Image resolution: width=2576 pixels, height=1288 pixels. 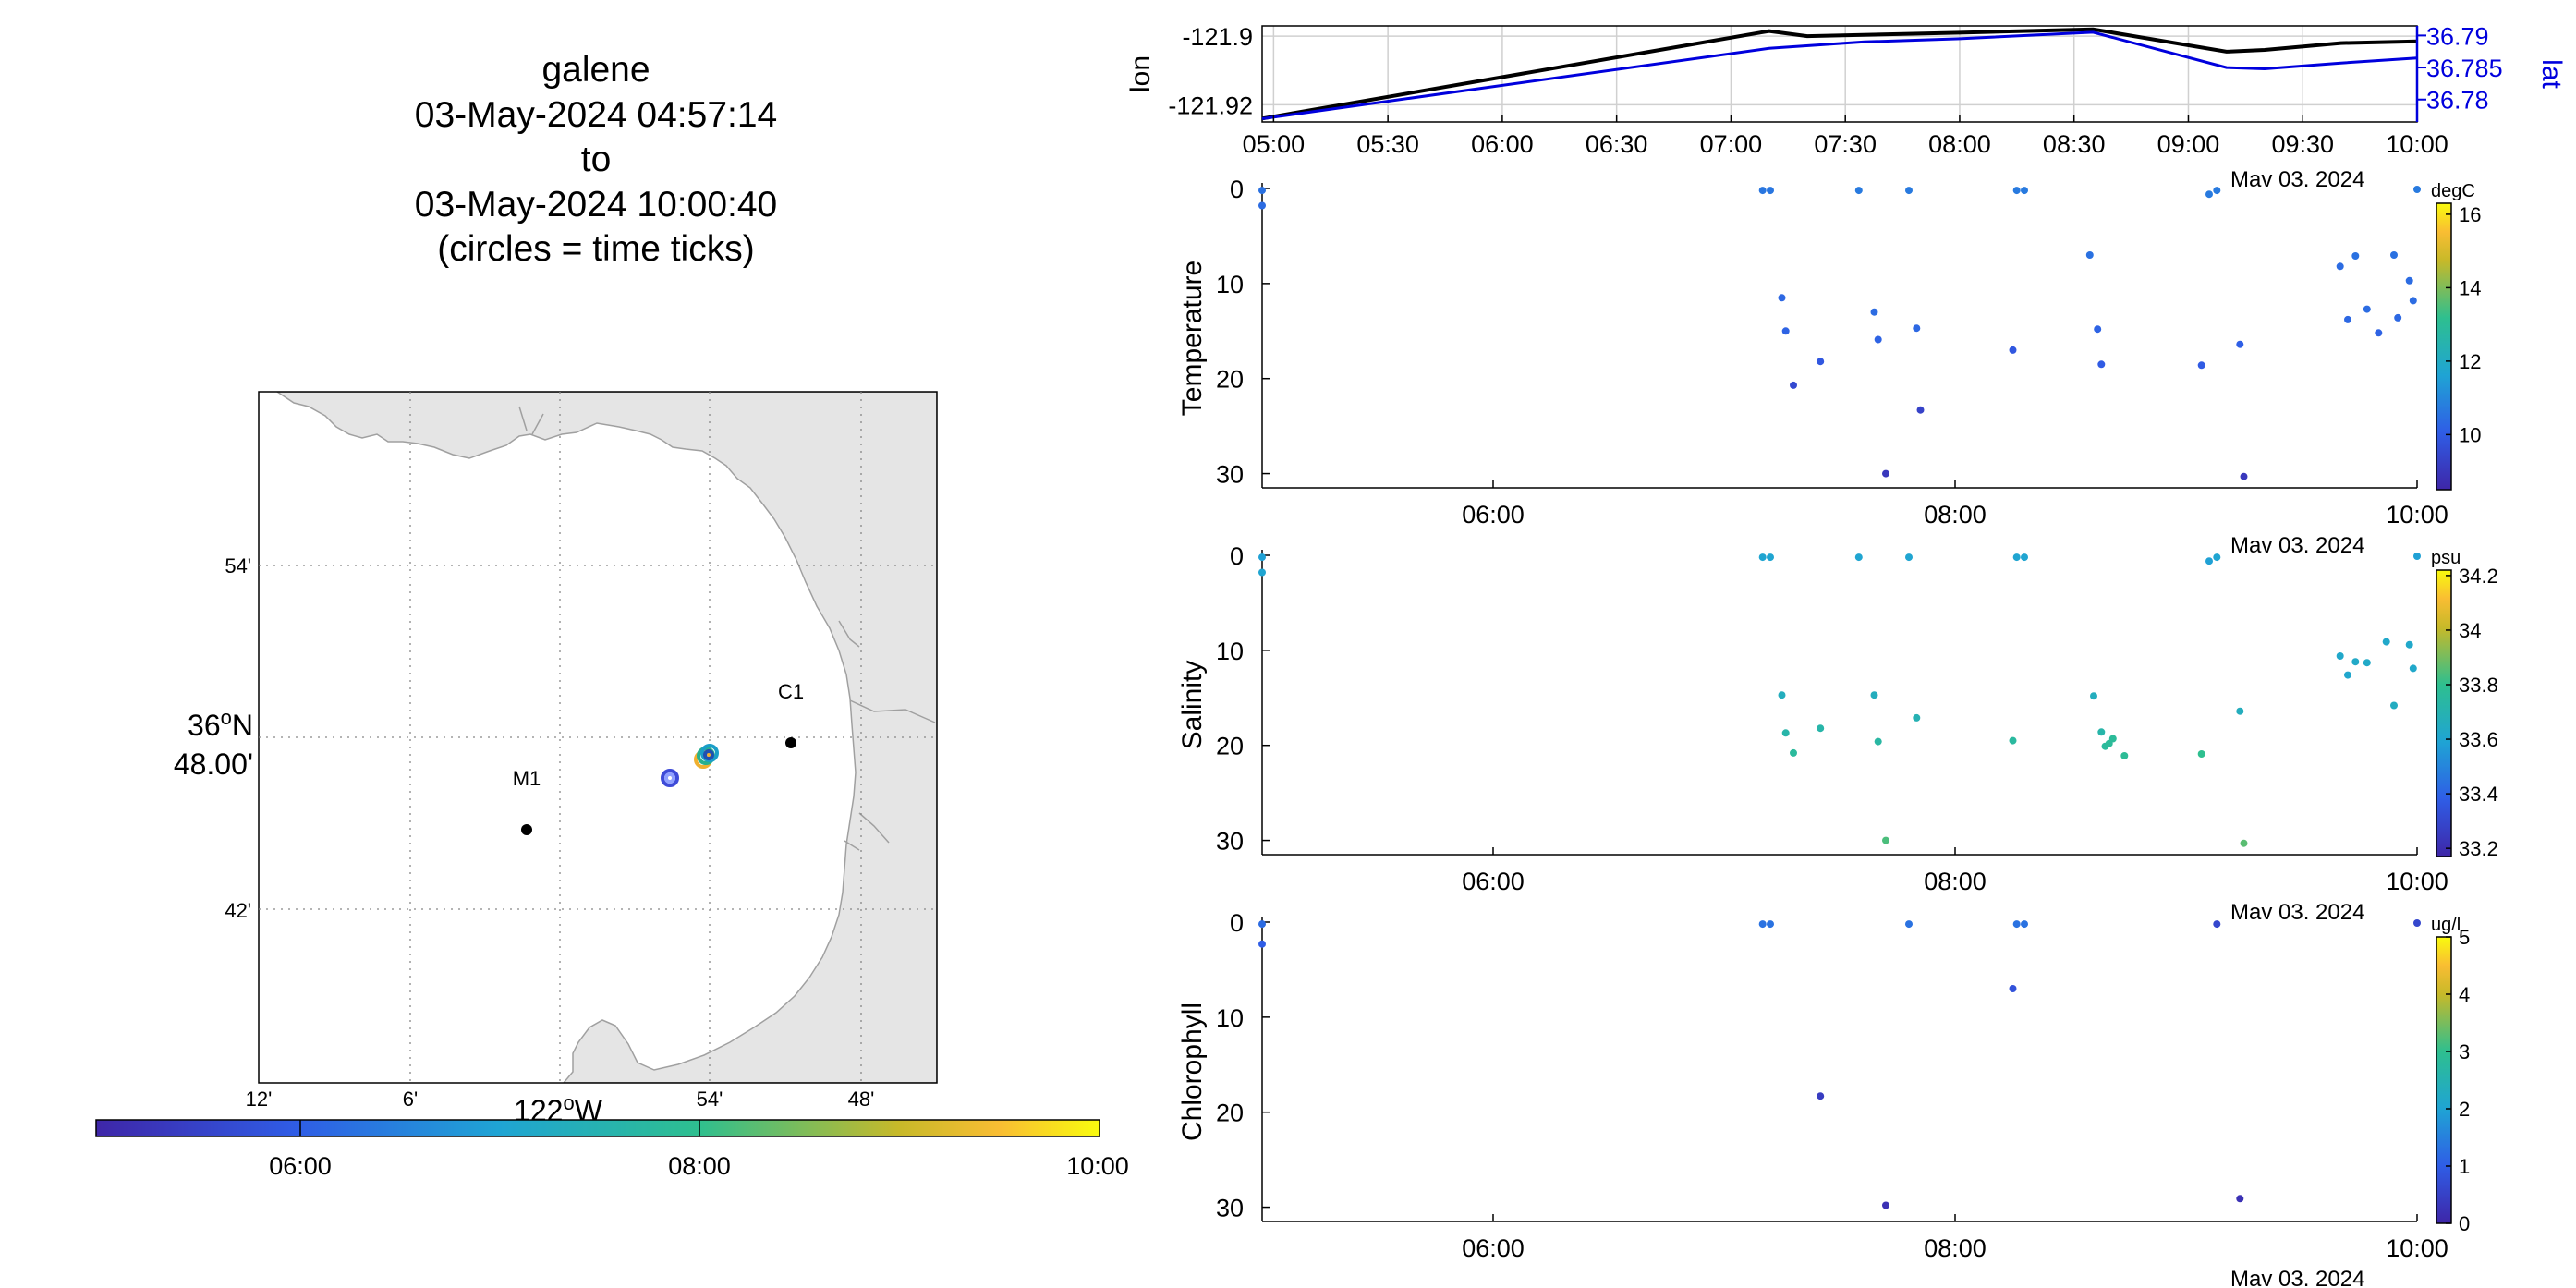 What do you see at coordinates (410, 1099) in the screenshot?
I see `lon-tick-6: 6'` at bounding box center [410, 1099].